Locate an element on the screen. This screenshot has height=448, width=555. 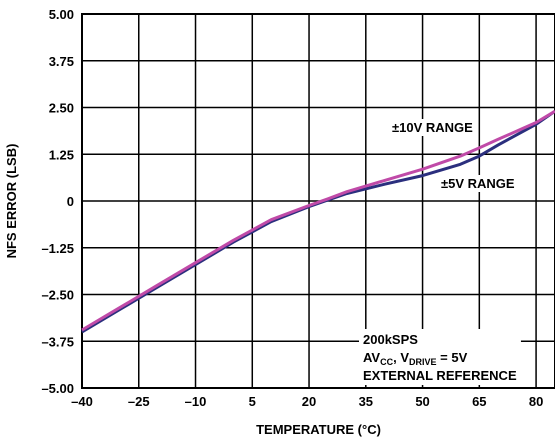
y-tick-label: –5.00 is located at coordinates (57, 388).